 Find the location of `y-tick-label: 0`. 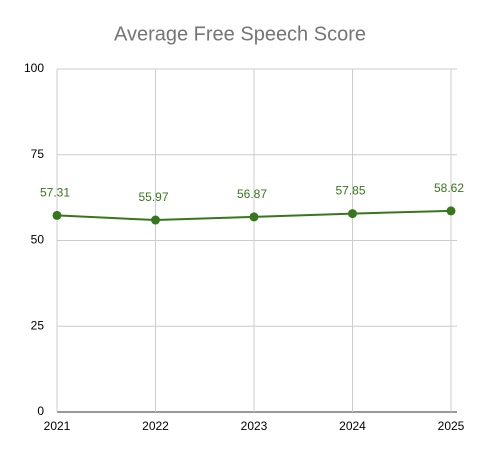

y-tick-label: 0 is located at coordinates (40, 411).